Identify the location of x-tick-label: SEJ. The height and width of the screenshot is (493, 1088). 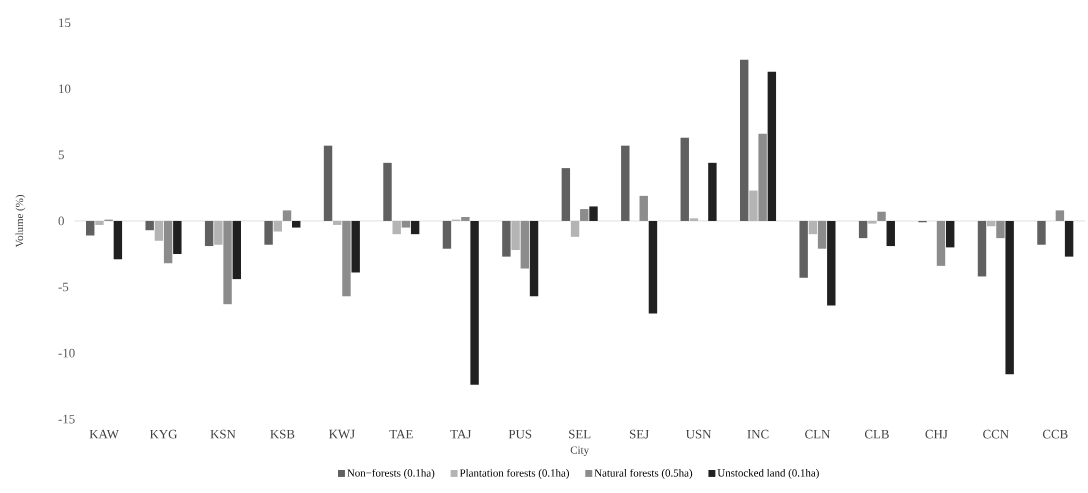
(639, 434).